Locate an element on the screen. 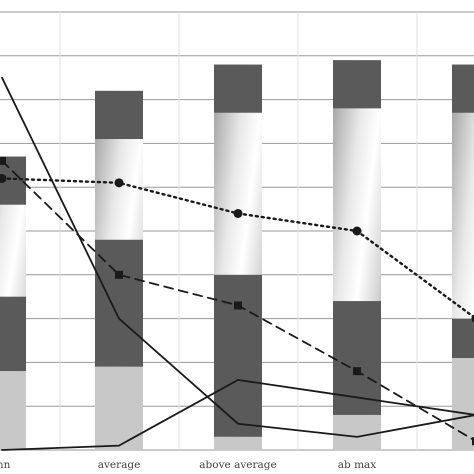 The width and height of the screenshot is (474, 474). x-tick-labels: mn average above average ab max is located at coordinates (188, 465).